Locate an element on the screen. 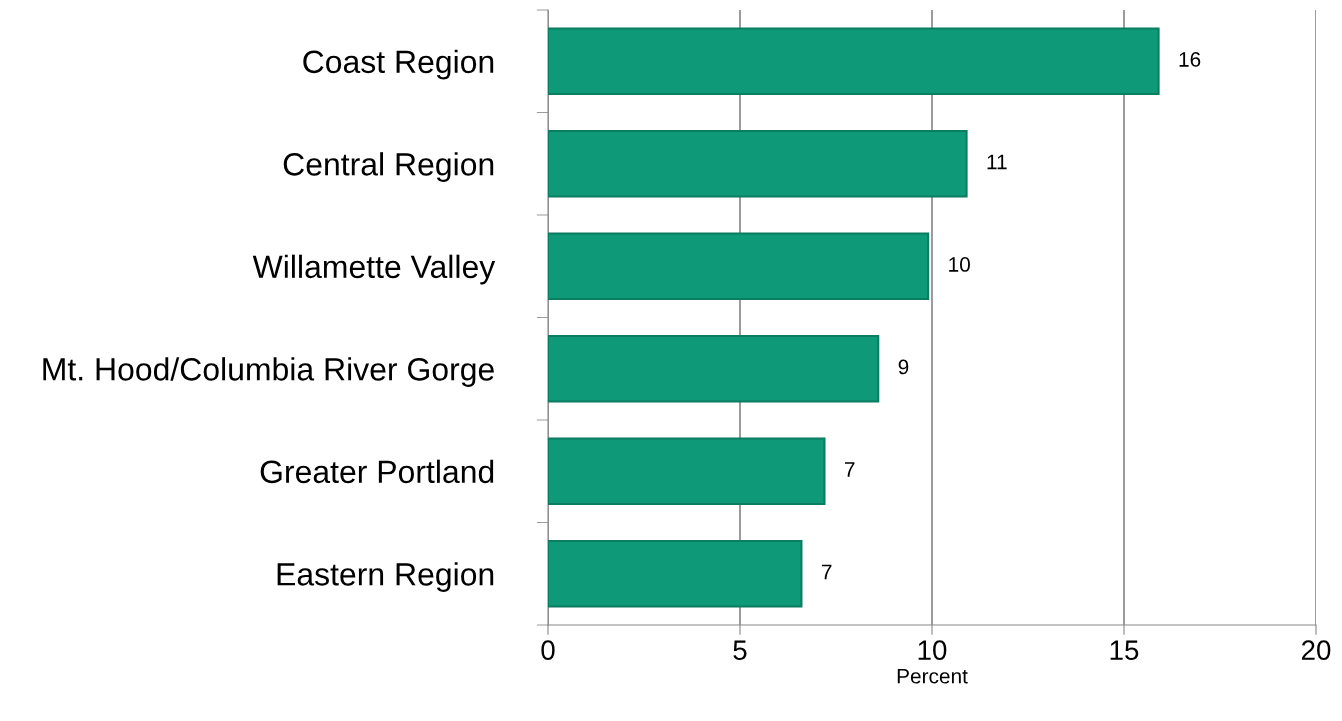  y-tick-label: Greater Portland is located at coordinates (377, 471).